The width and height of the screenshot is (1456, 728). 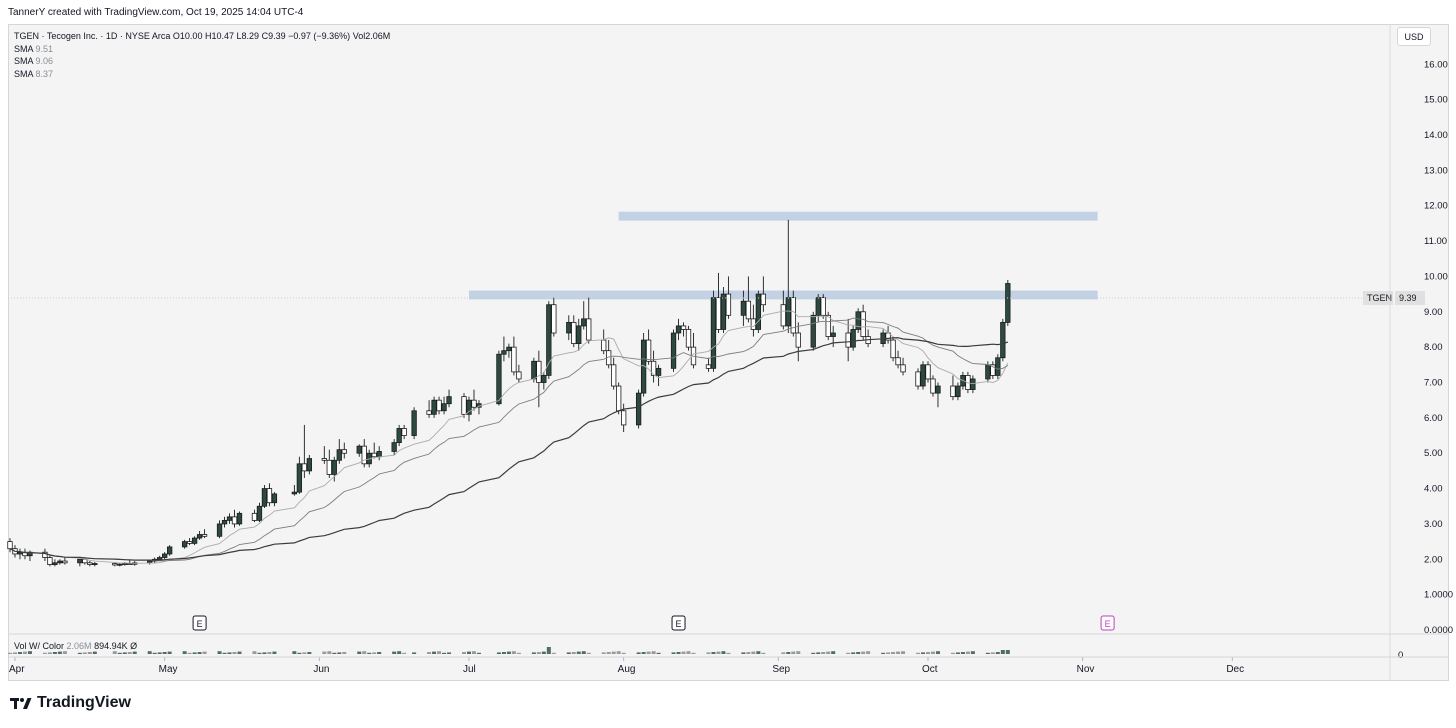 I want to click on volume-legend: Vol W/ Color 2.06M 894.94K Ø, so click(x=76, y=646).